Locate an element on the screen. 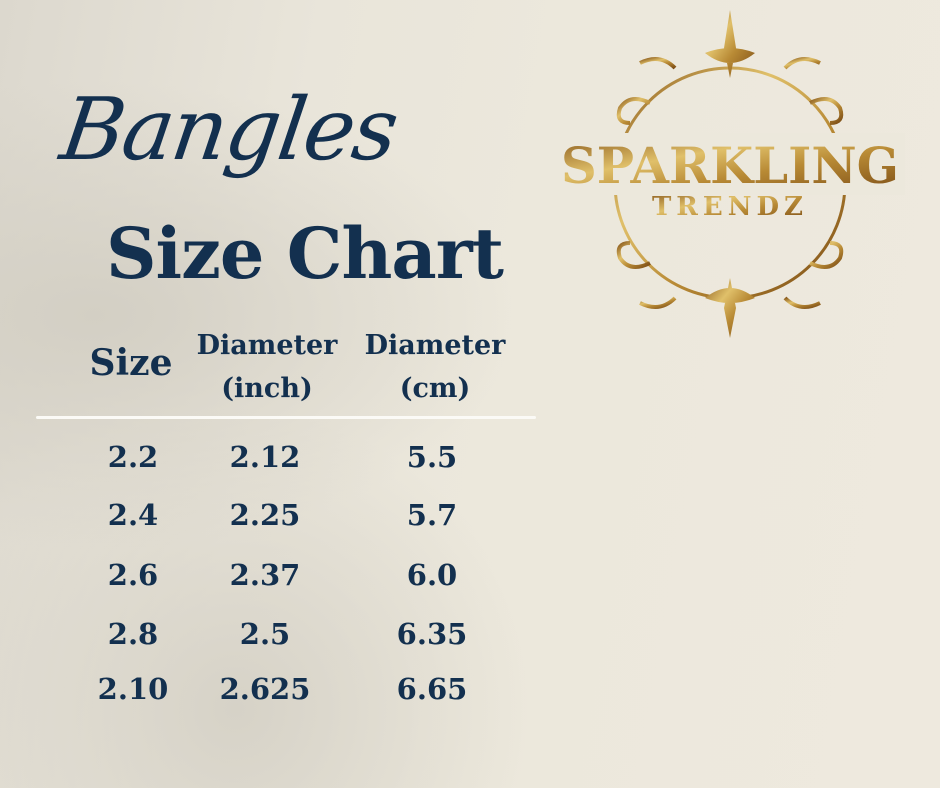 The width and height of the screenshot is (940, 788). table-cell: 5.5 is located at coordinates (432, 457).